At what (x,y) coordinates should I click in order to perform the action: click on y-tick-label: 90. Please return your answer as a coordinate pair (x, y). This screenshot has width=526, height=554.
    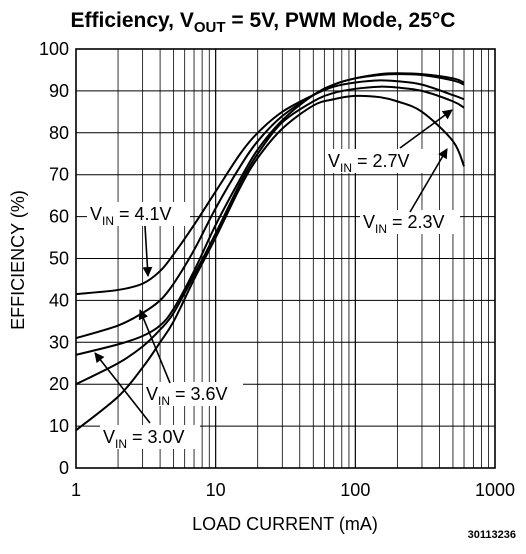
    Looking at the image, I should click on (59, 91).